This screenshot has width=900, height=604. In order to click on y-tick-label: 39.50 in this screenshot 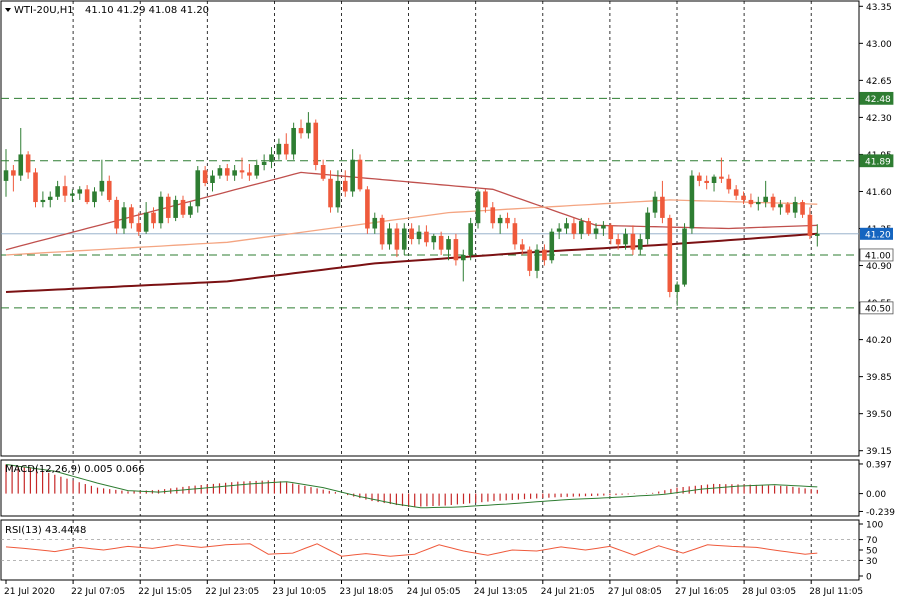, I will do `click(879, 415)`.